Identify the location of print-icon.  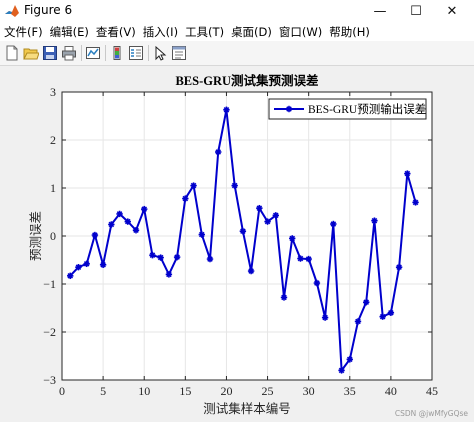
(69, 53).